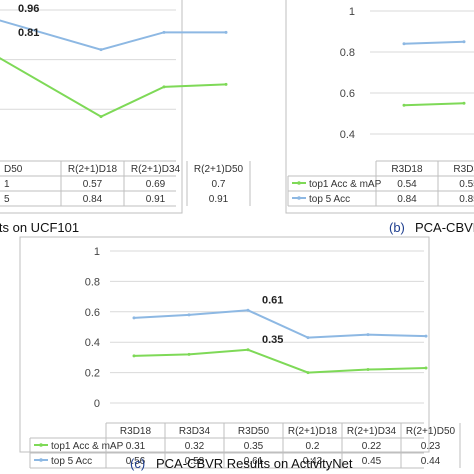  What do you see at coordinates (39, 227) in the screenshot?
I see `caption-text: lts on UCF101` at bounding box center [39, 227].